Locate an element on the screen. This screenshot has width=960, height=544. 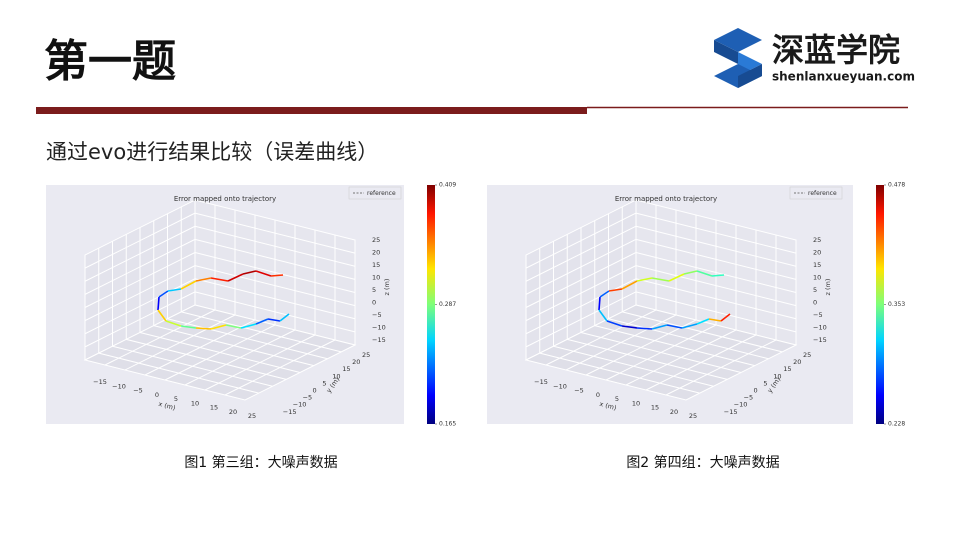
plot-title: Error mapped onto trajectory is located at coordinates (225, 199).